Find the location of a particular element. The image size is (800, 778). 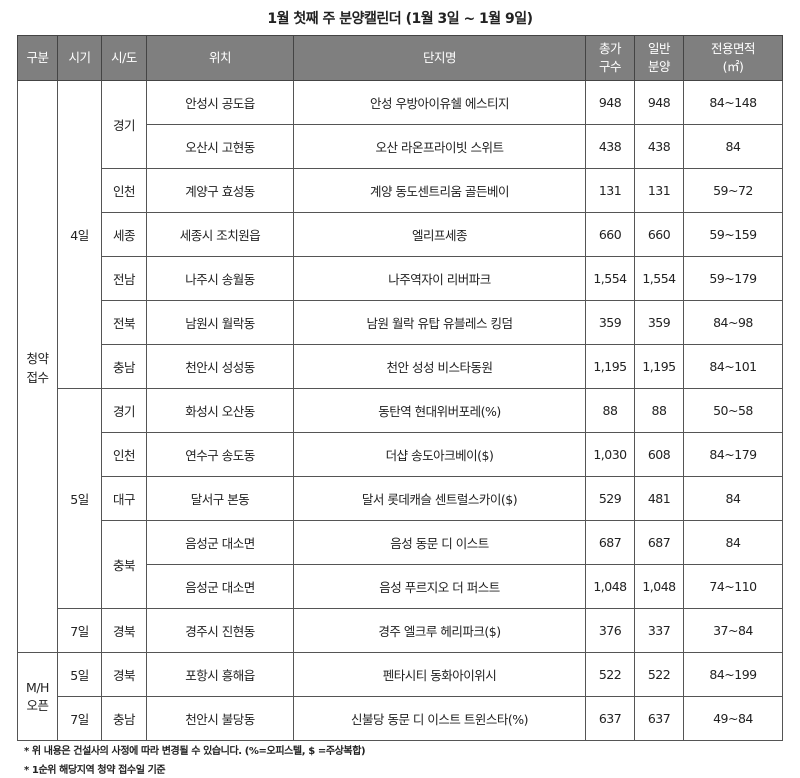

table-row: 7일 경북 경주시 진현동 경주 엘크루 헤리파크($) 376 337 37~84 is located at coordinates (400, 630).